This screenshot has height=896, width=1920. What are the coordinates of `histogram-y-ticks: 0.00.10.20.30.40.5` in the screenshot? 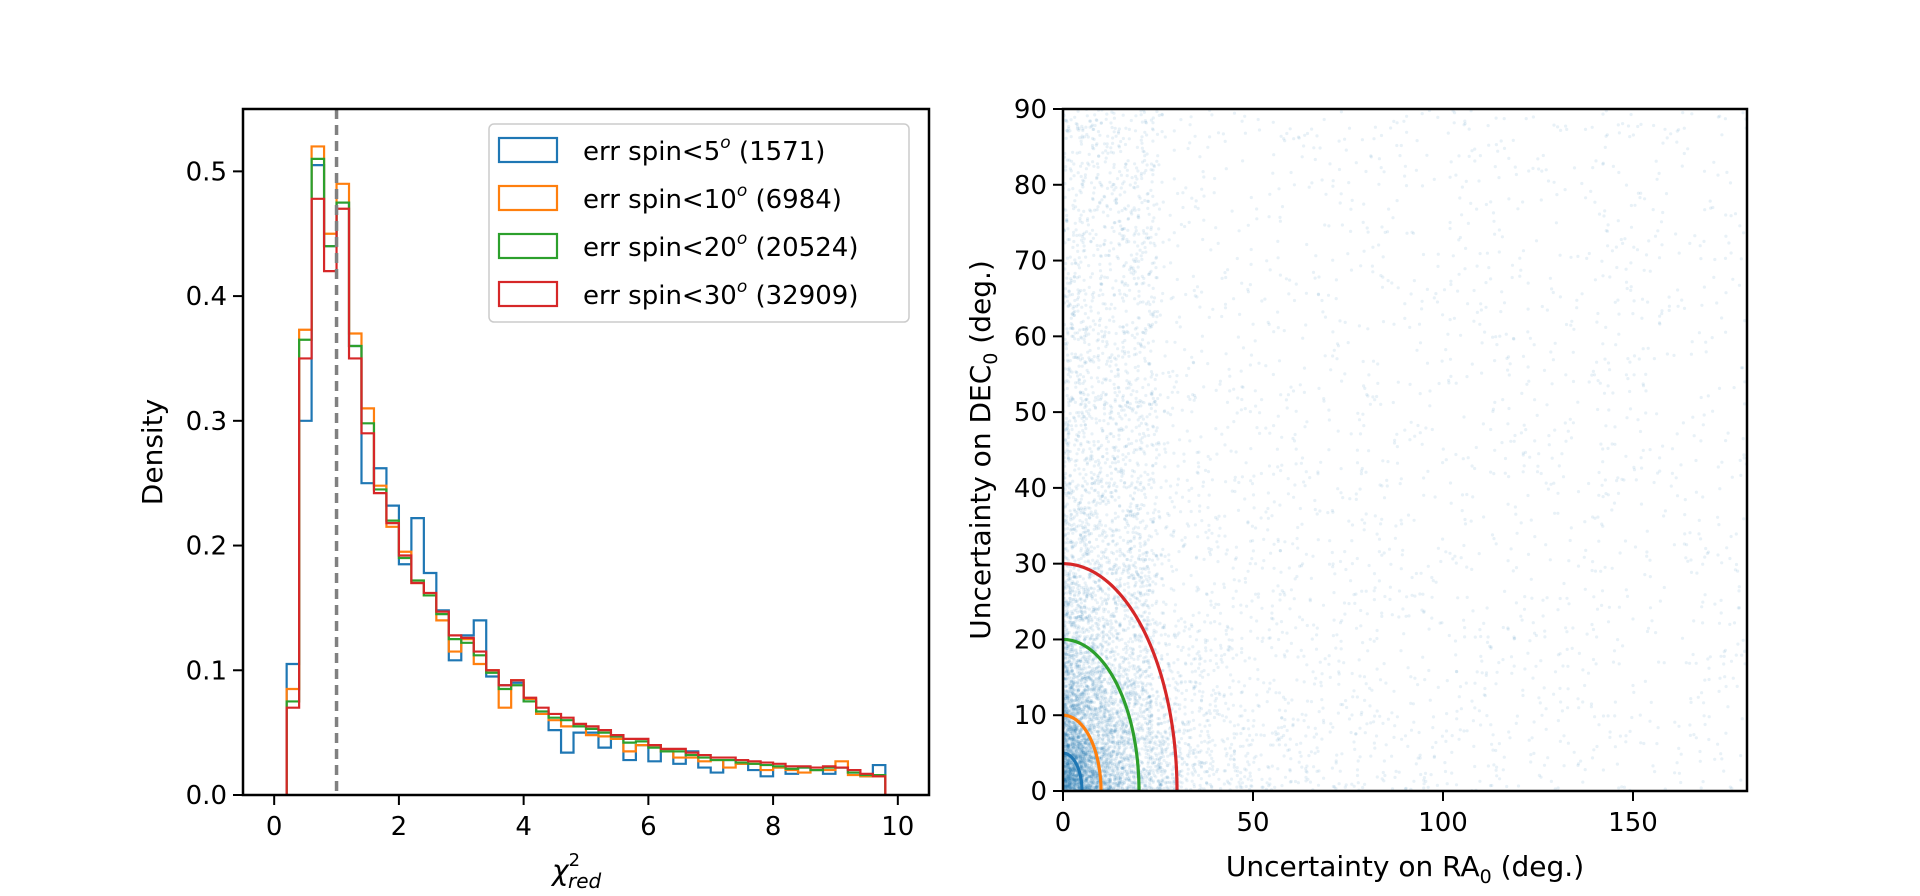 It's located at (214, 484).